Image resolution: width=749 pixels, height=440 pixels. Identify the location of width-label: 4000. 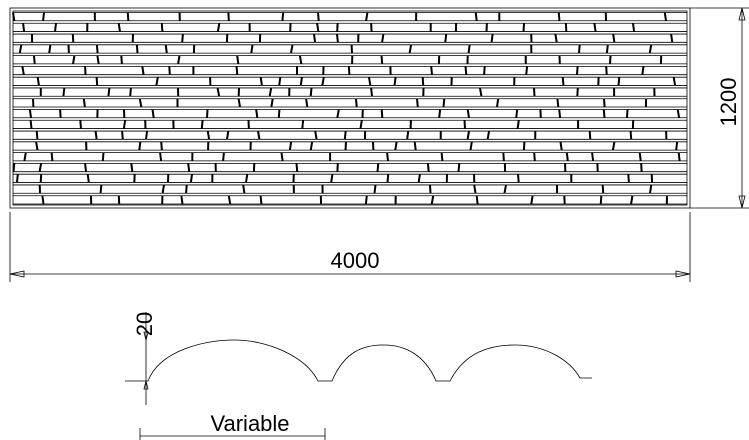
(355, 260).